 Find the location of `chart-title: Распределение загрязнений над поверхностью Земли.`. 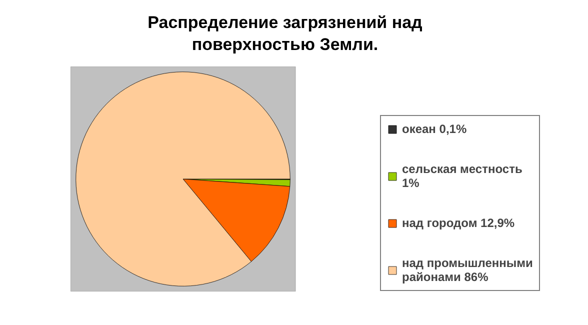

chart-title: Распределение загрязнений над поверхностью Земли. is located at coordinates (285, 34).